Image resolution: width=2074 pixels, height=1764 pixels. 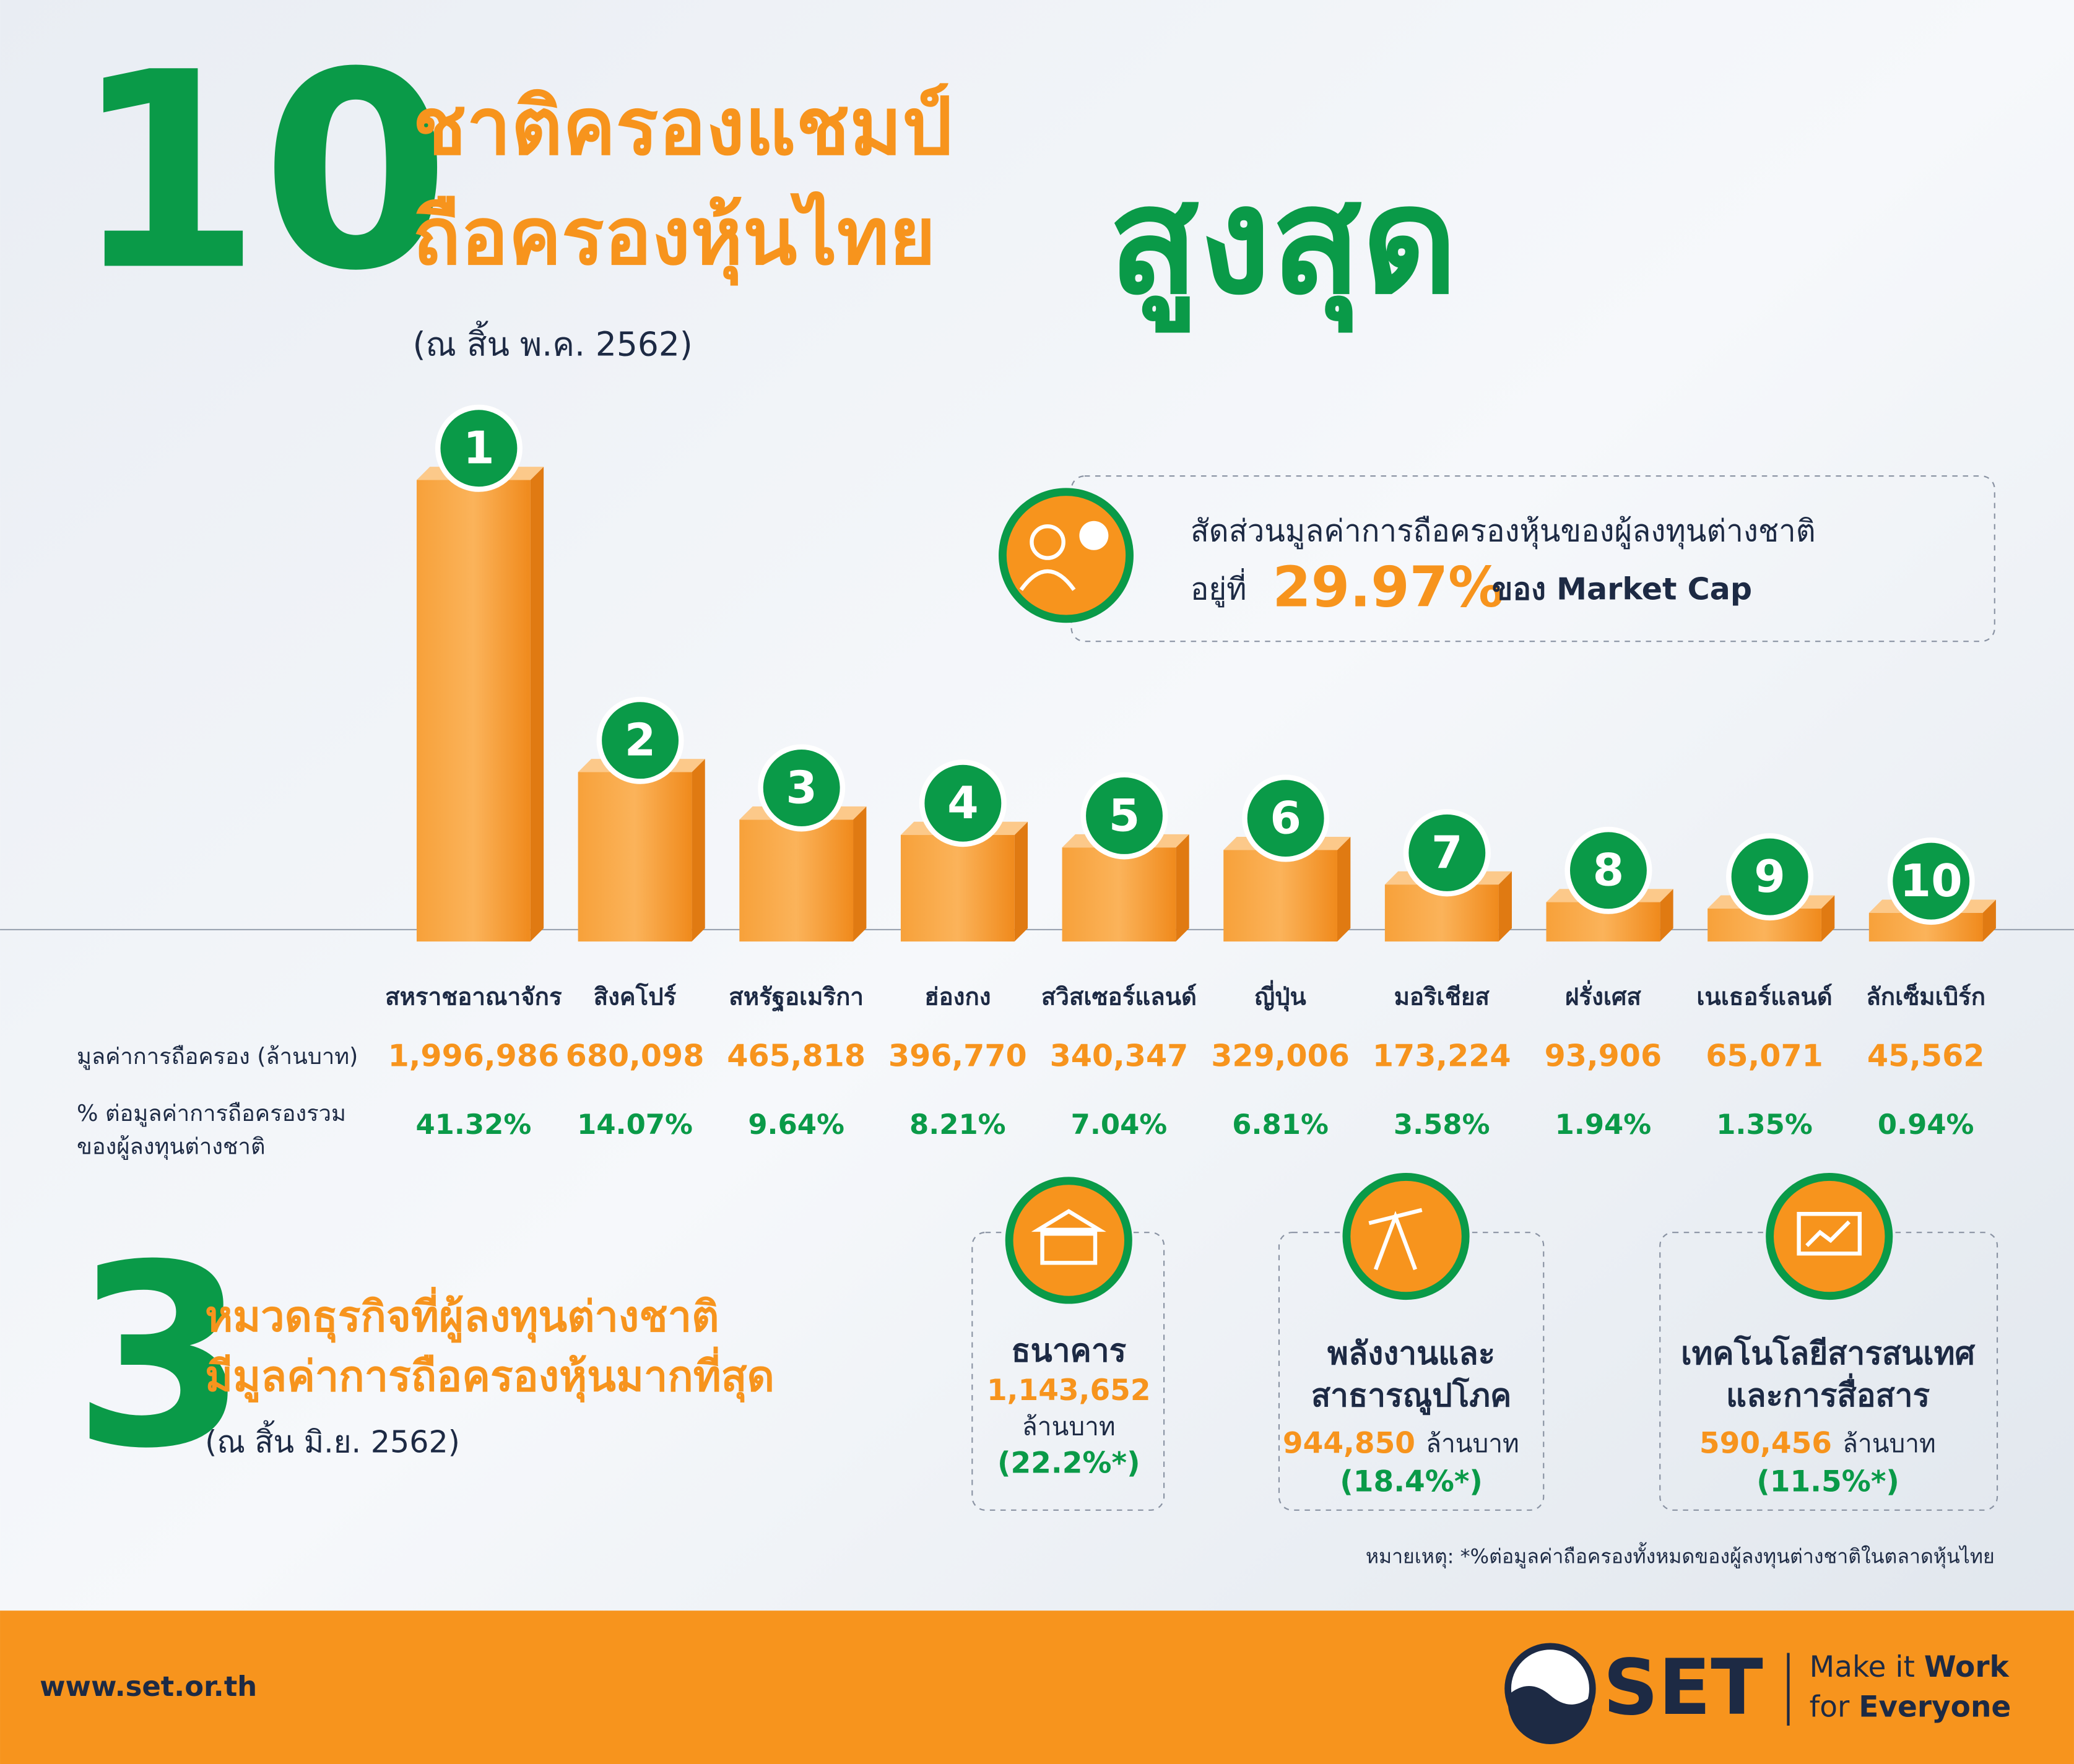 What do you see at coordinates (489, 1374) in the screenshot?
I see `section-title: มีมูลค่าการถือครองหุ้นมากที่สุด` at bounding box center [489, 1374].